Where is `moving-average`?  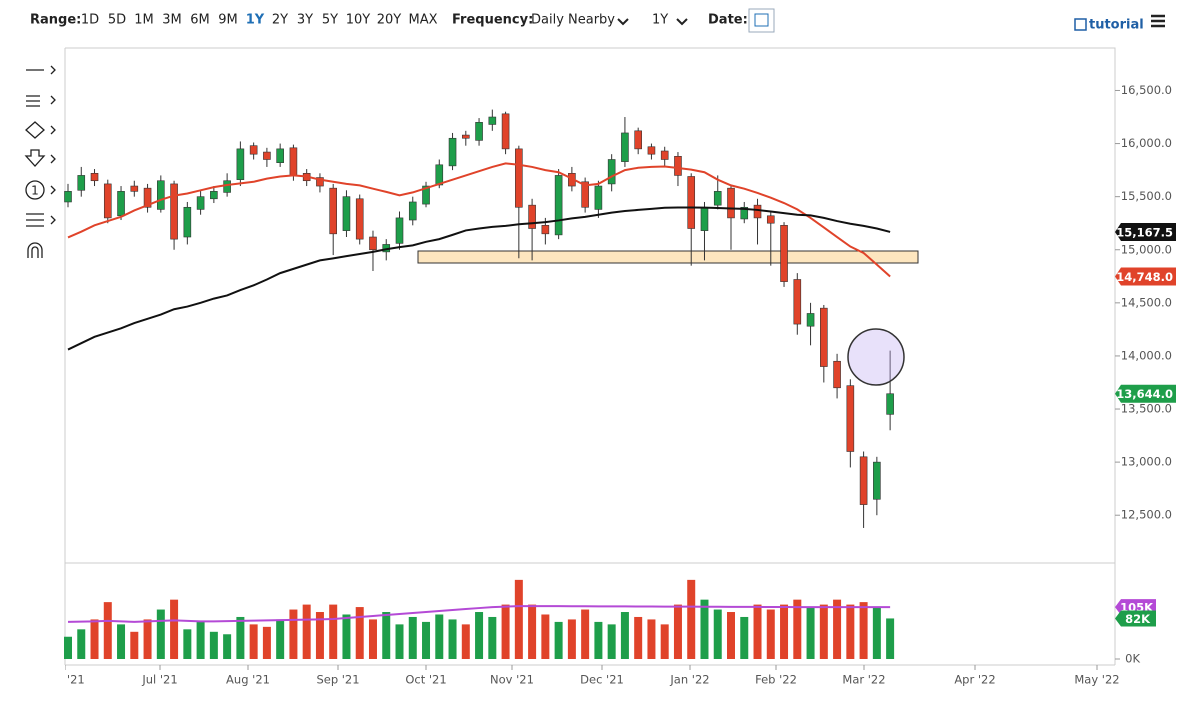 moving-average is located at coordinates (479, 220).